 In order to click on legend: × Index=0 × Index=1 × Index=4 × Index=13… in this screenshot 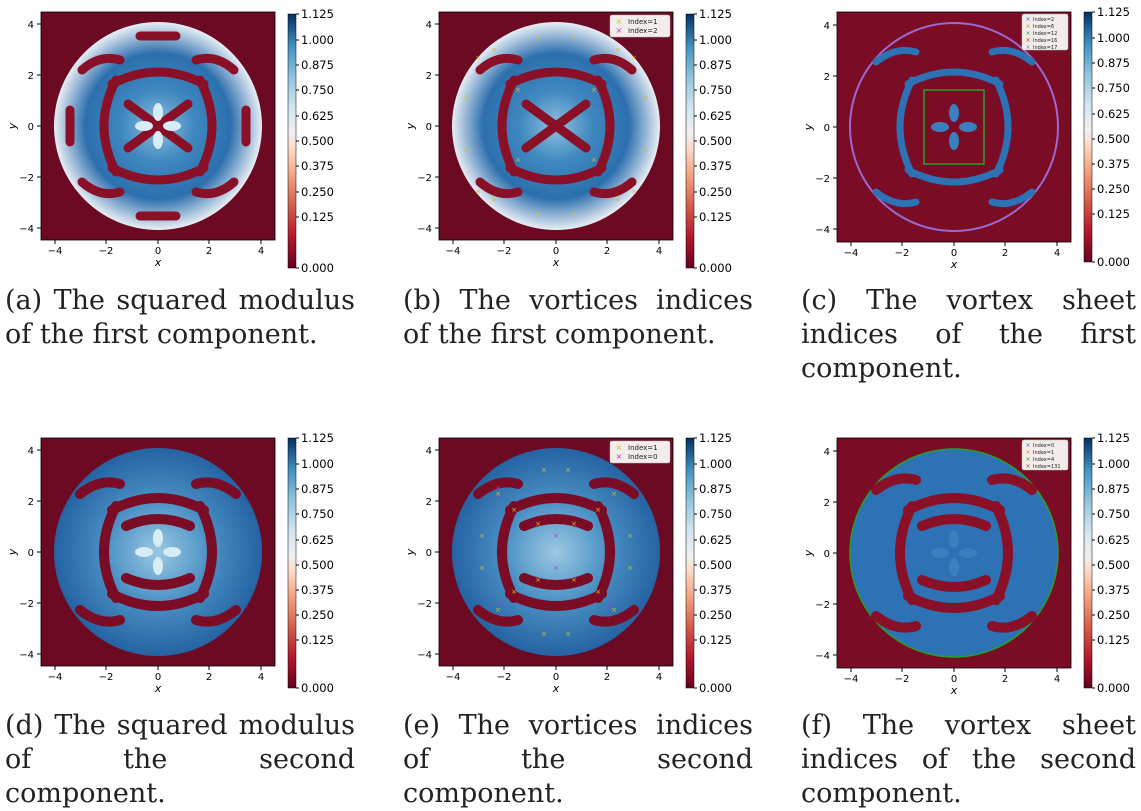, I will do `click(1045, 455)`.